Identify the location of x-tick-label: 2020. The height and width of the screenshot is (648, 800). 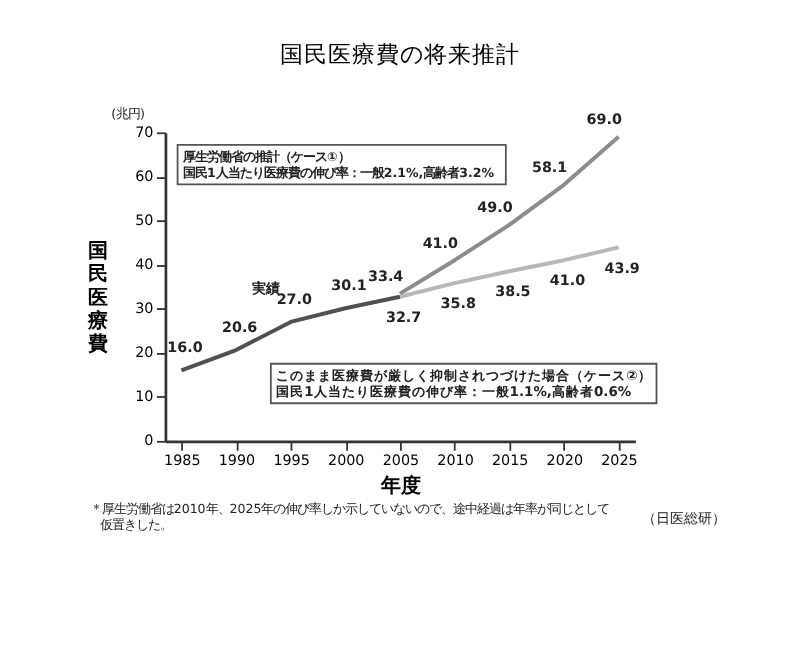
(565, 460).